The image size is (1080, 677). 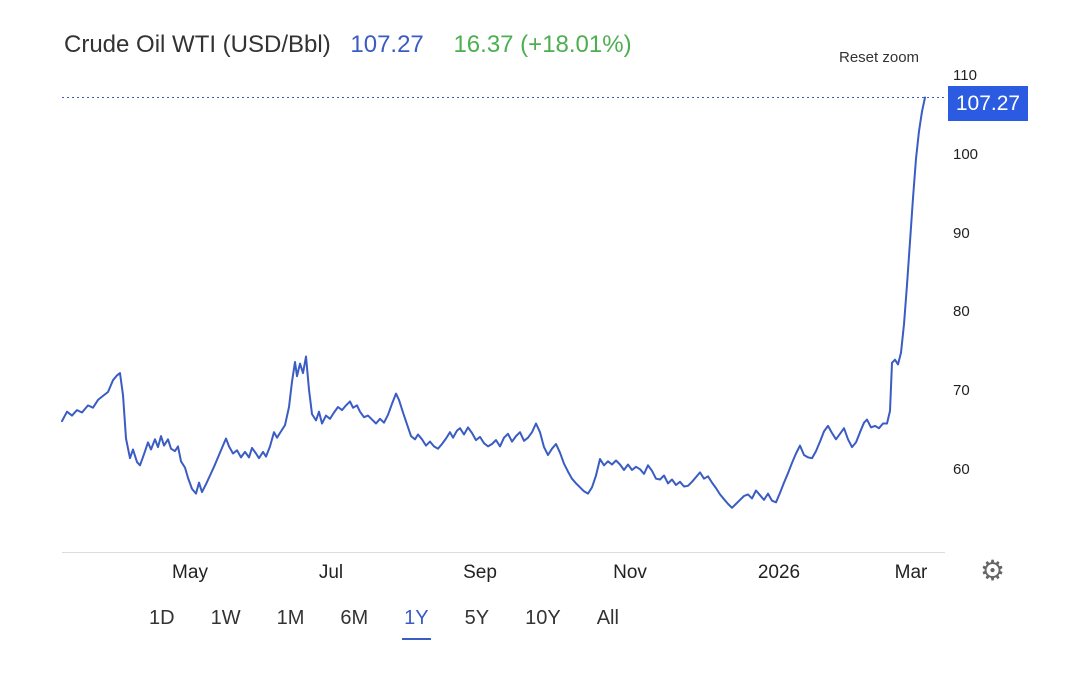 I want to click on last-price: 107.27, so click(x=387, y=44).